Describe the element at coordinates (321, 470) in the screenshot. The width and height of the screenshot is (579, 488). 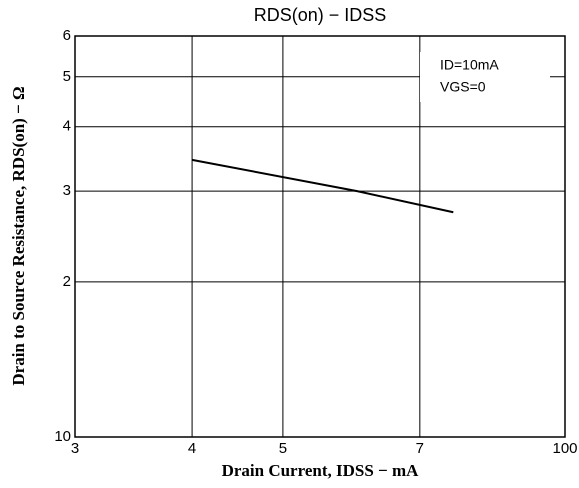
I see `x-axis-label: Drain Current, IDSS − mA` at that location.